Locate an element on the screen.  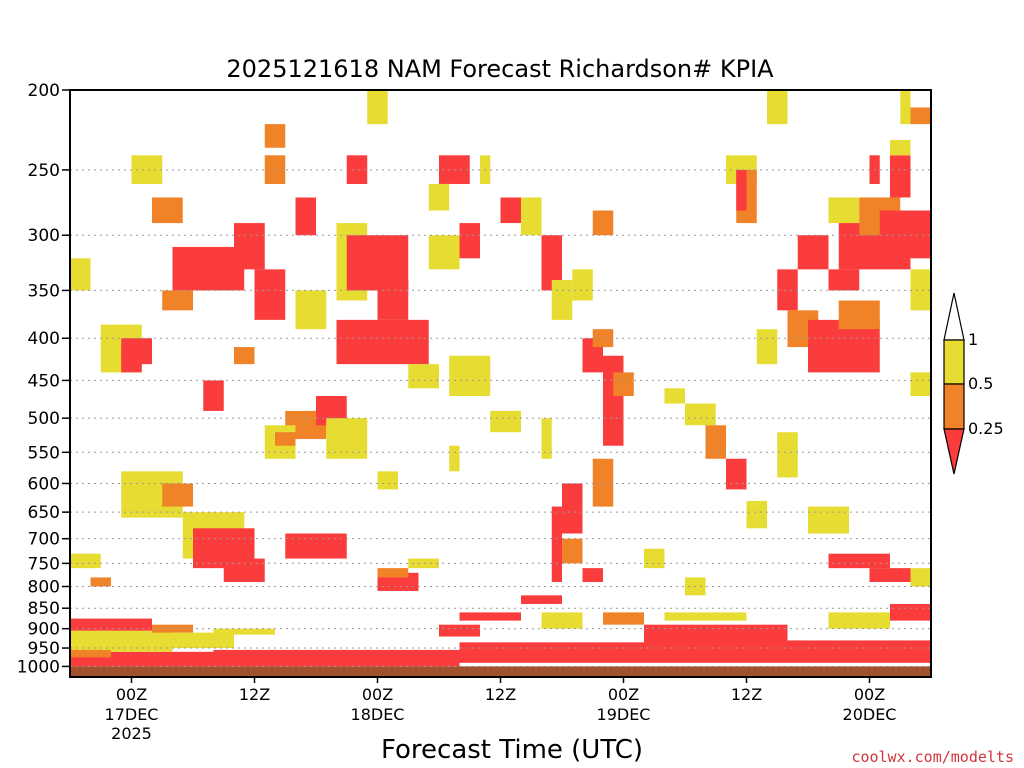
colorbar-label: 0.5 is located at coordinates (980, 383).